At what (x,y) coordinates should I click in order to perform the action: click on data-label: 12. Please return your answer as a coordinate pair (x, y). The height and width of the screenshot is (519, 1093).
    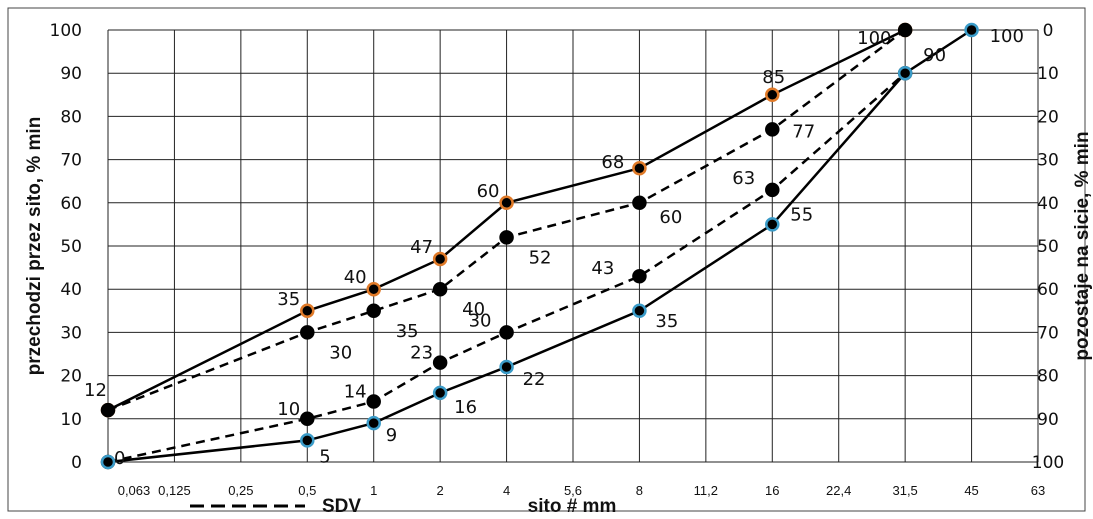
    Looking at the image, I should click on (95, 390).